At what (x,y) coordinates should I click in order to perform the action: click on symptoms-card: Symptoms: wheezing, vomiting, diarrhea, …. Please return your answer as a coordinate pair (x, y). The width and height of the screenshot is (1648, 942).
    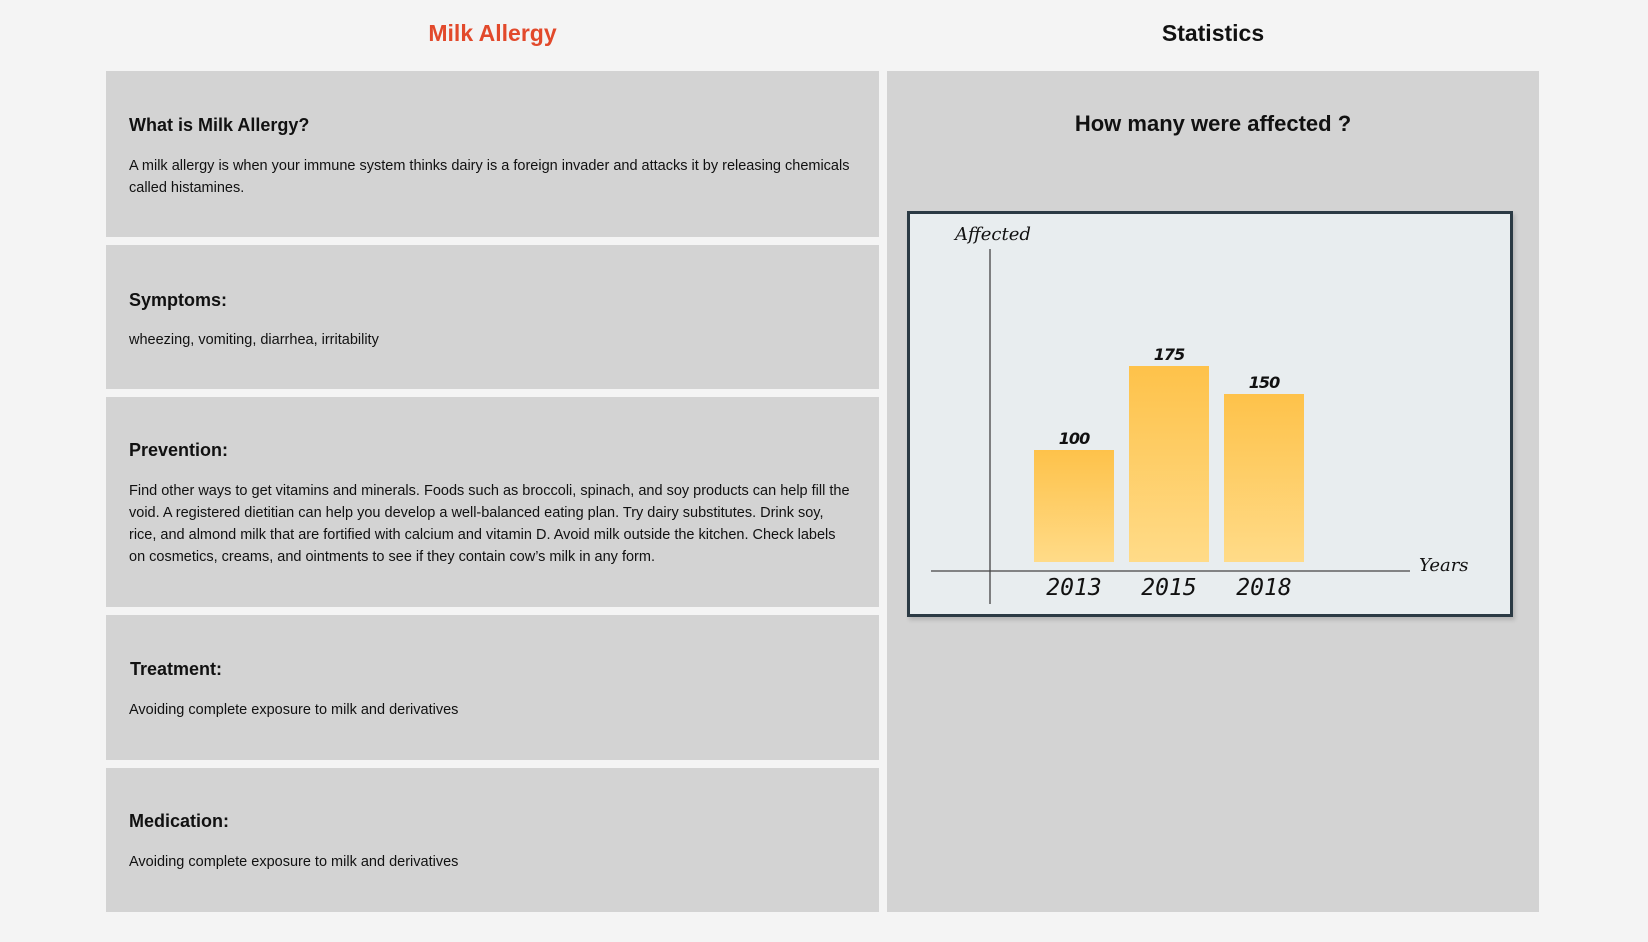
    Looking at the image, I should click on (492, 317).